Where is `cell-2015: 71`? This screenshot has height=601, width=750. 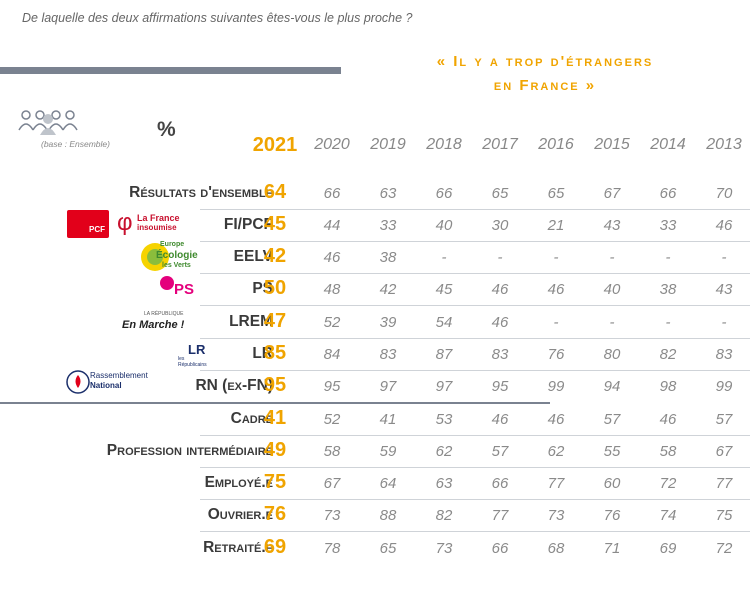 cell-2015: 71 is located at coordinates (612, 548).